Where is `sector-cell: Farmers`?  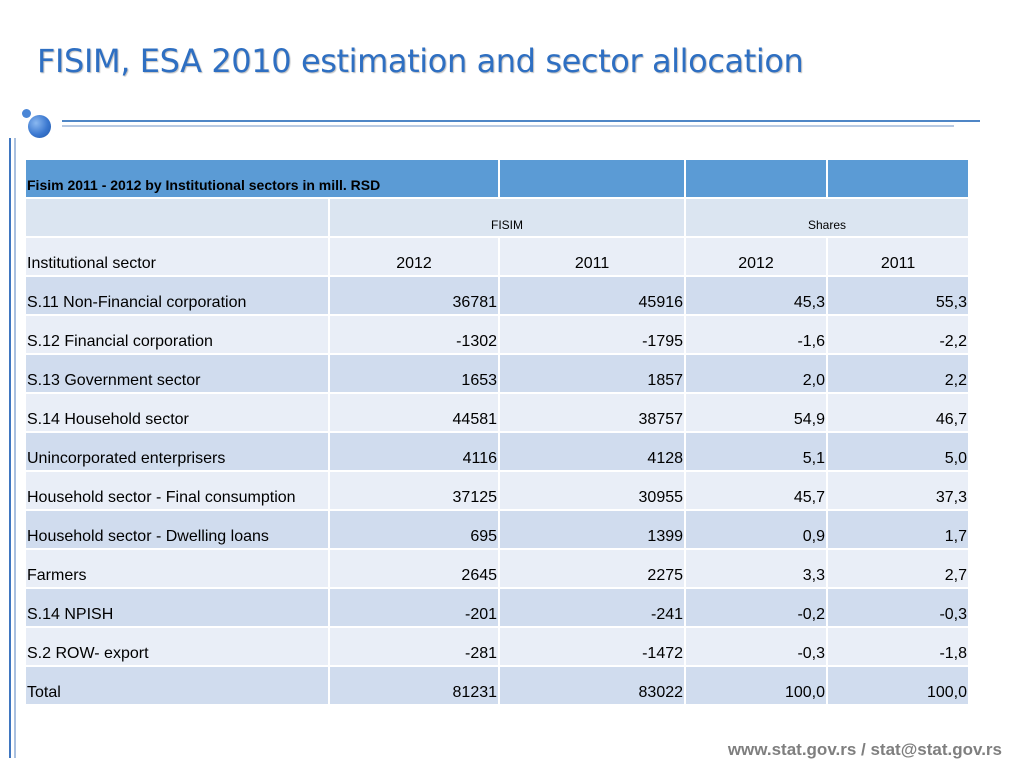 sector-cell: Farmers is located at coordinates (177, 568).